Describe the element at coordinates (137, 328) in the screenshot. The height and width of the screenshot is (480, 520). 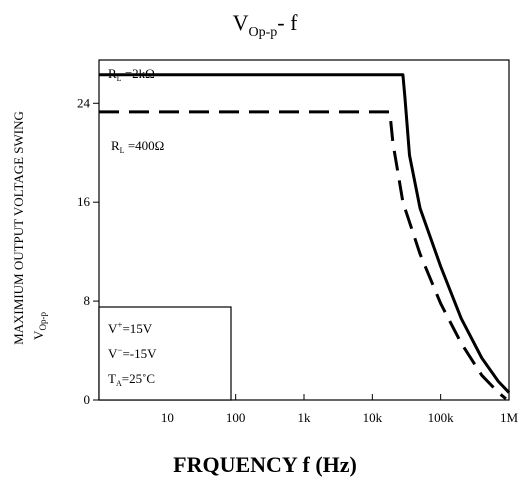
I see `condition-vplus-tail: =15V` at that location.